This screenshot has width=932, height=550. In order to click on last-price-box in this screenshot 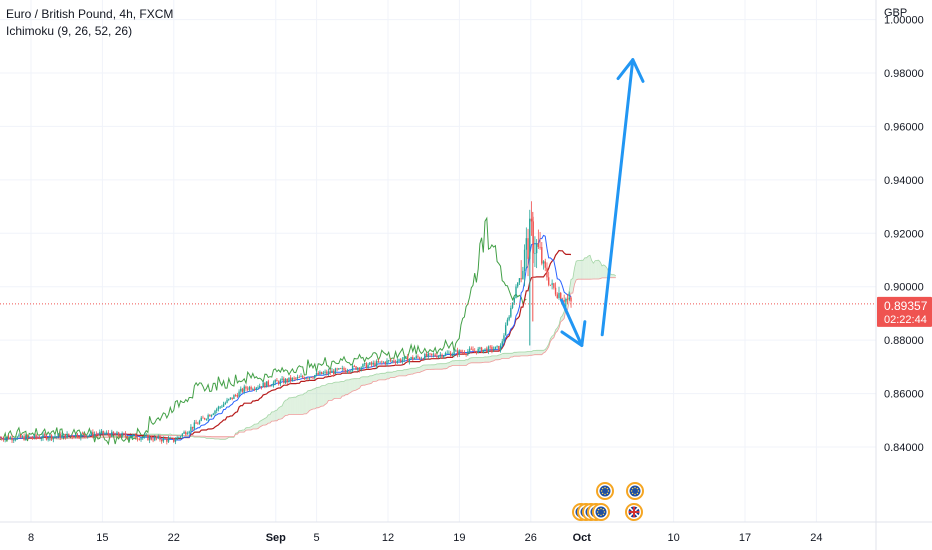, I will do `click(904, 311)`.